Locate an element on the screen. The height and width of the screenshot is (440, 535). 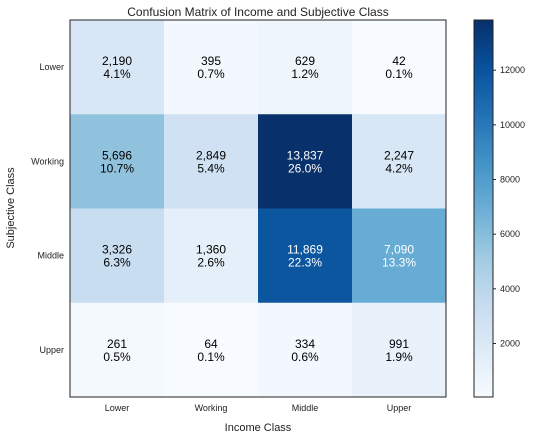
cell-count-label: 7,090 is located at coordinates (399, 250).